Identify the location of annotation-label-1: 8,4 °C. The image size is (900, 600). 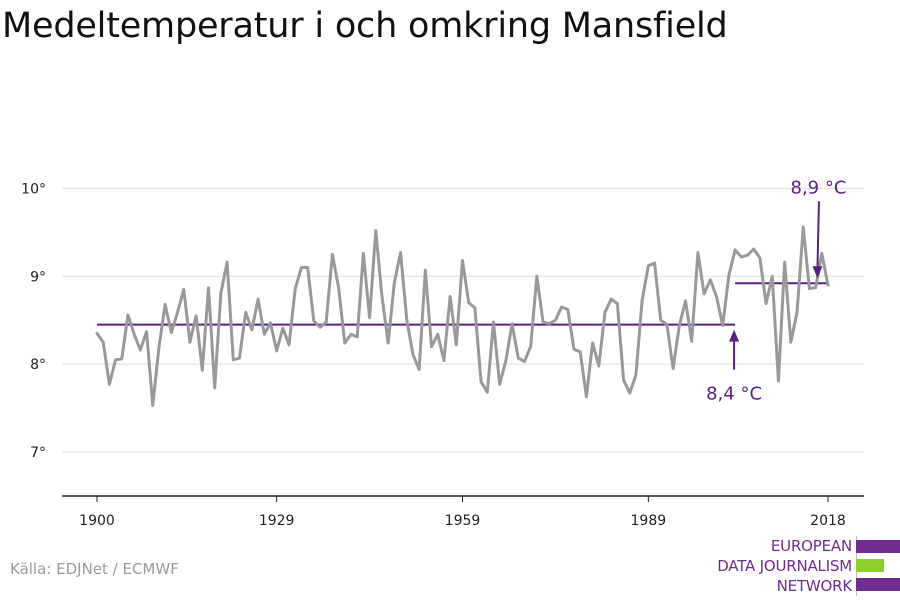
(734, 394).